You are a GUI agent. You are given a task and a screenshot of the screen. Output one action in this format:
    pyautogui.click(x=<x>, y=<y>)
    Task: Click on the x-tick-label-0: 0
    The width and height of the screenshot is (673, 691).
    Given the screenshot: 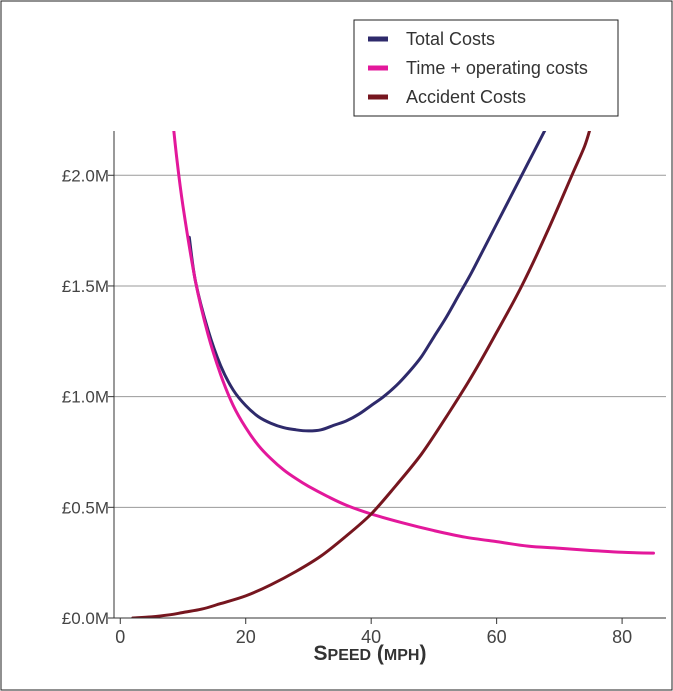 What is the action you would take?
    pyautogui.click(x=120, y=637)
    